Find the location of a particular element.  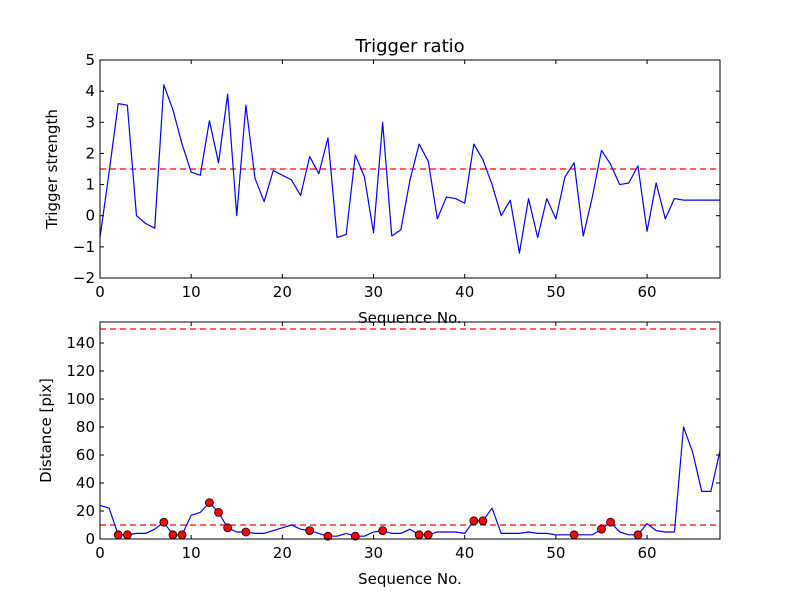

y-tick-label: 100 is located at coordinates (80, 399).